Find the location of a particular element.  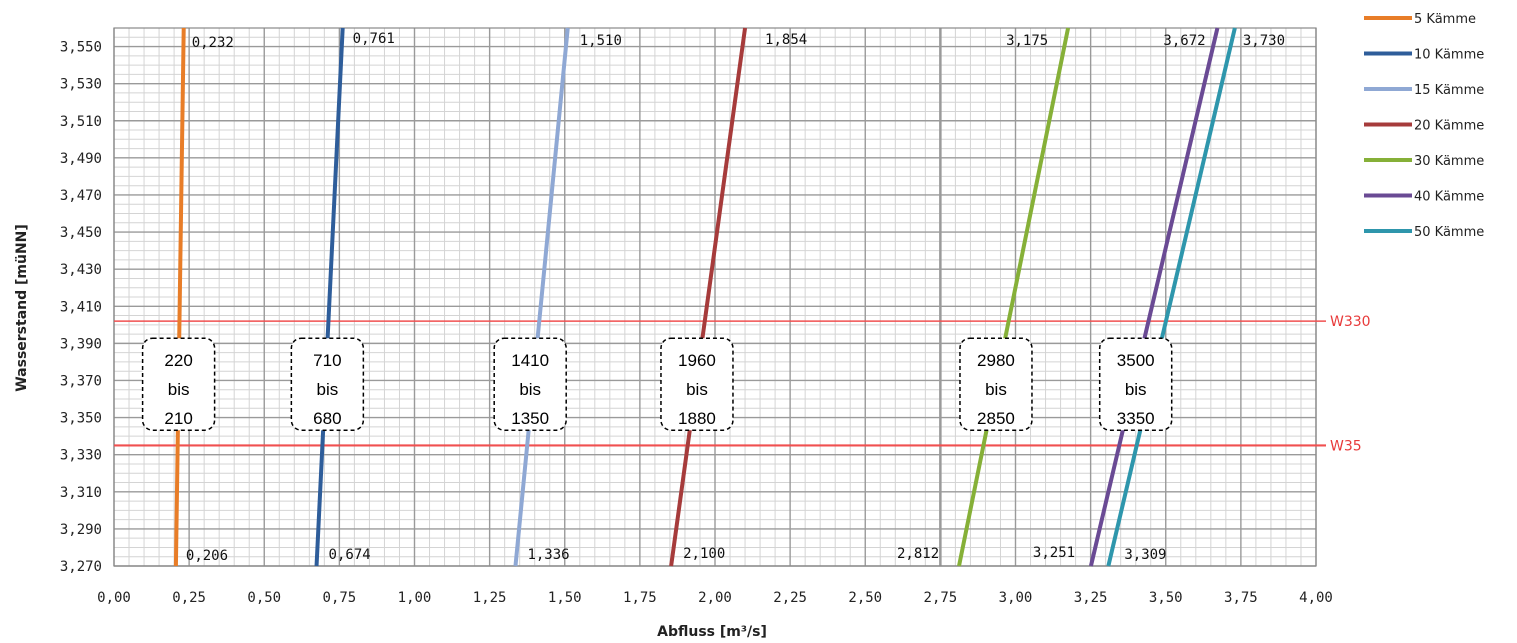

series-top-label: 3,730 is located at coordinates (1264, 41).